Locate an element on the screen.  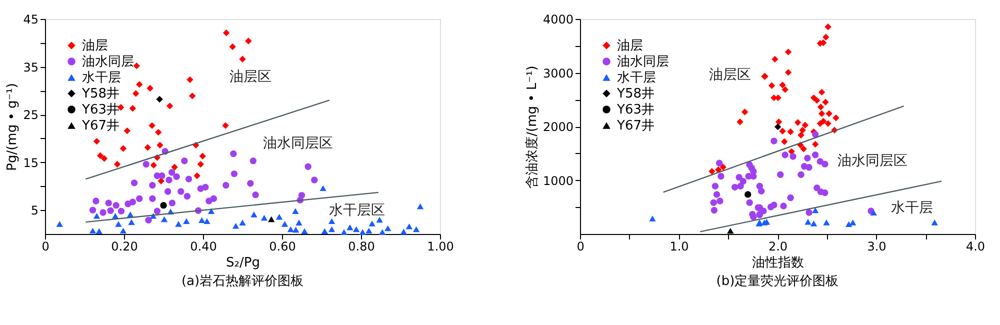
legend-label: 水干层 is located at coordinates (101, 78).